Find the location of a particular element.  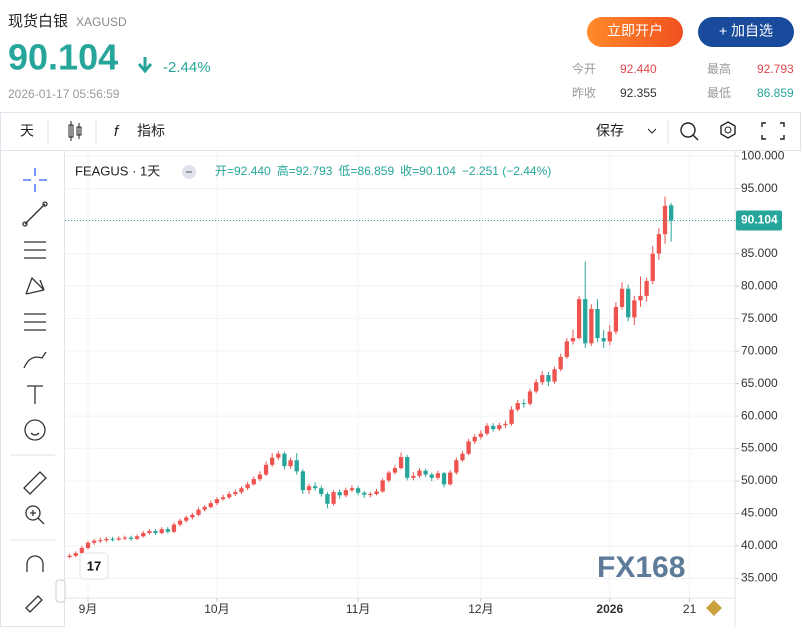

change: -2.44% is located at coordinates (187, 67).